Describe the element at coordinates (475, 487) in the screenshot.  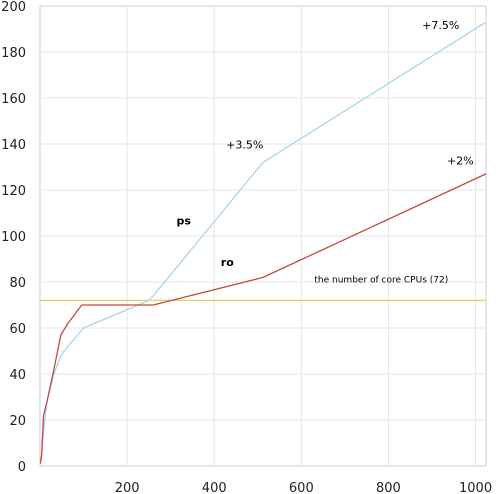
I see `x-tick-label: 1000` at that location.